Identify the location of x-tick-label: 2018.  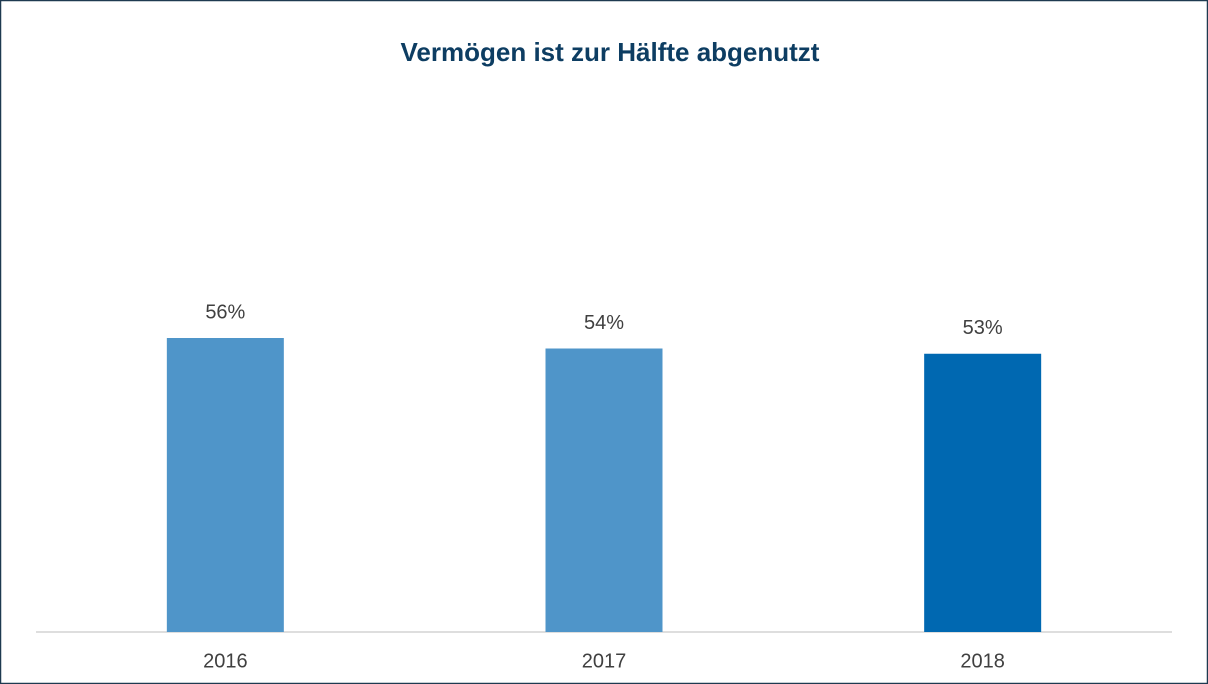
(982, 661).